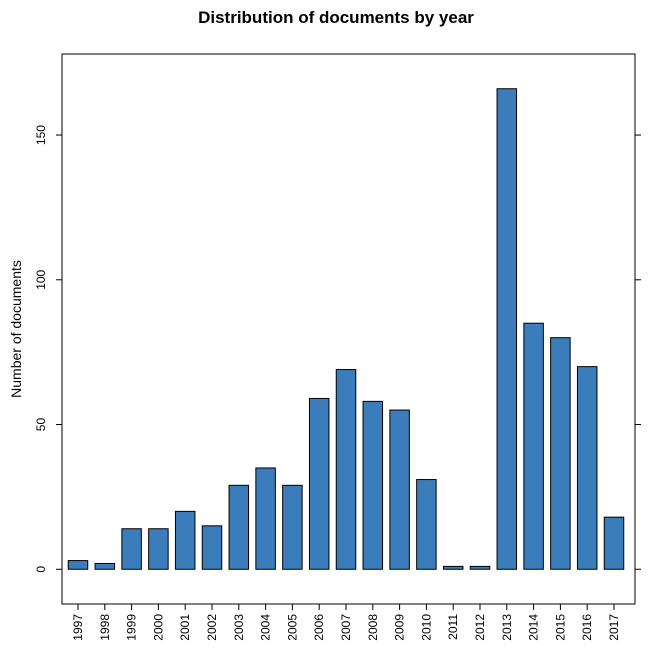  Describe the element at coordinates (319, 627) in the screenshot. I see `x-tick-label-2006: 2006` at that location.